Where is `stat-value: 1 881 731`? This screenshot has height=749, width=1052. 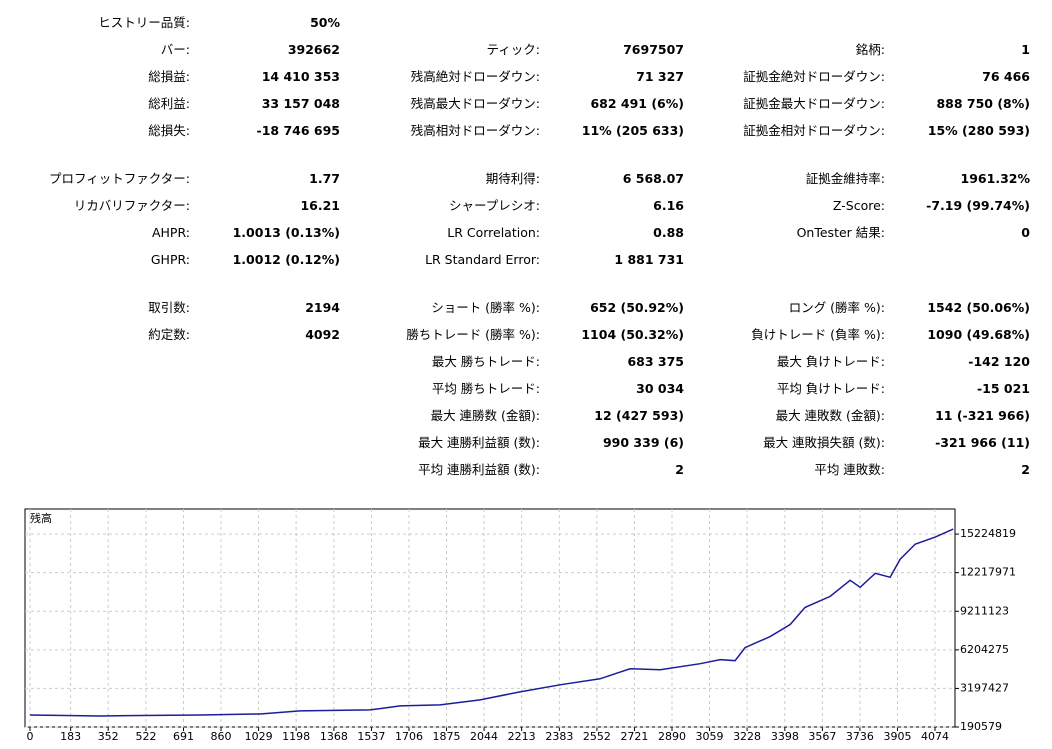
stat-value: 1 881 731 is located at coordinates (649, 259).